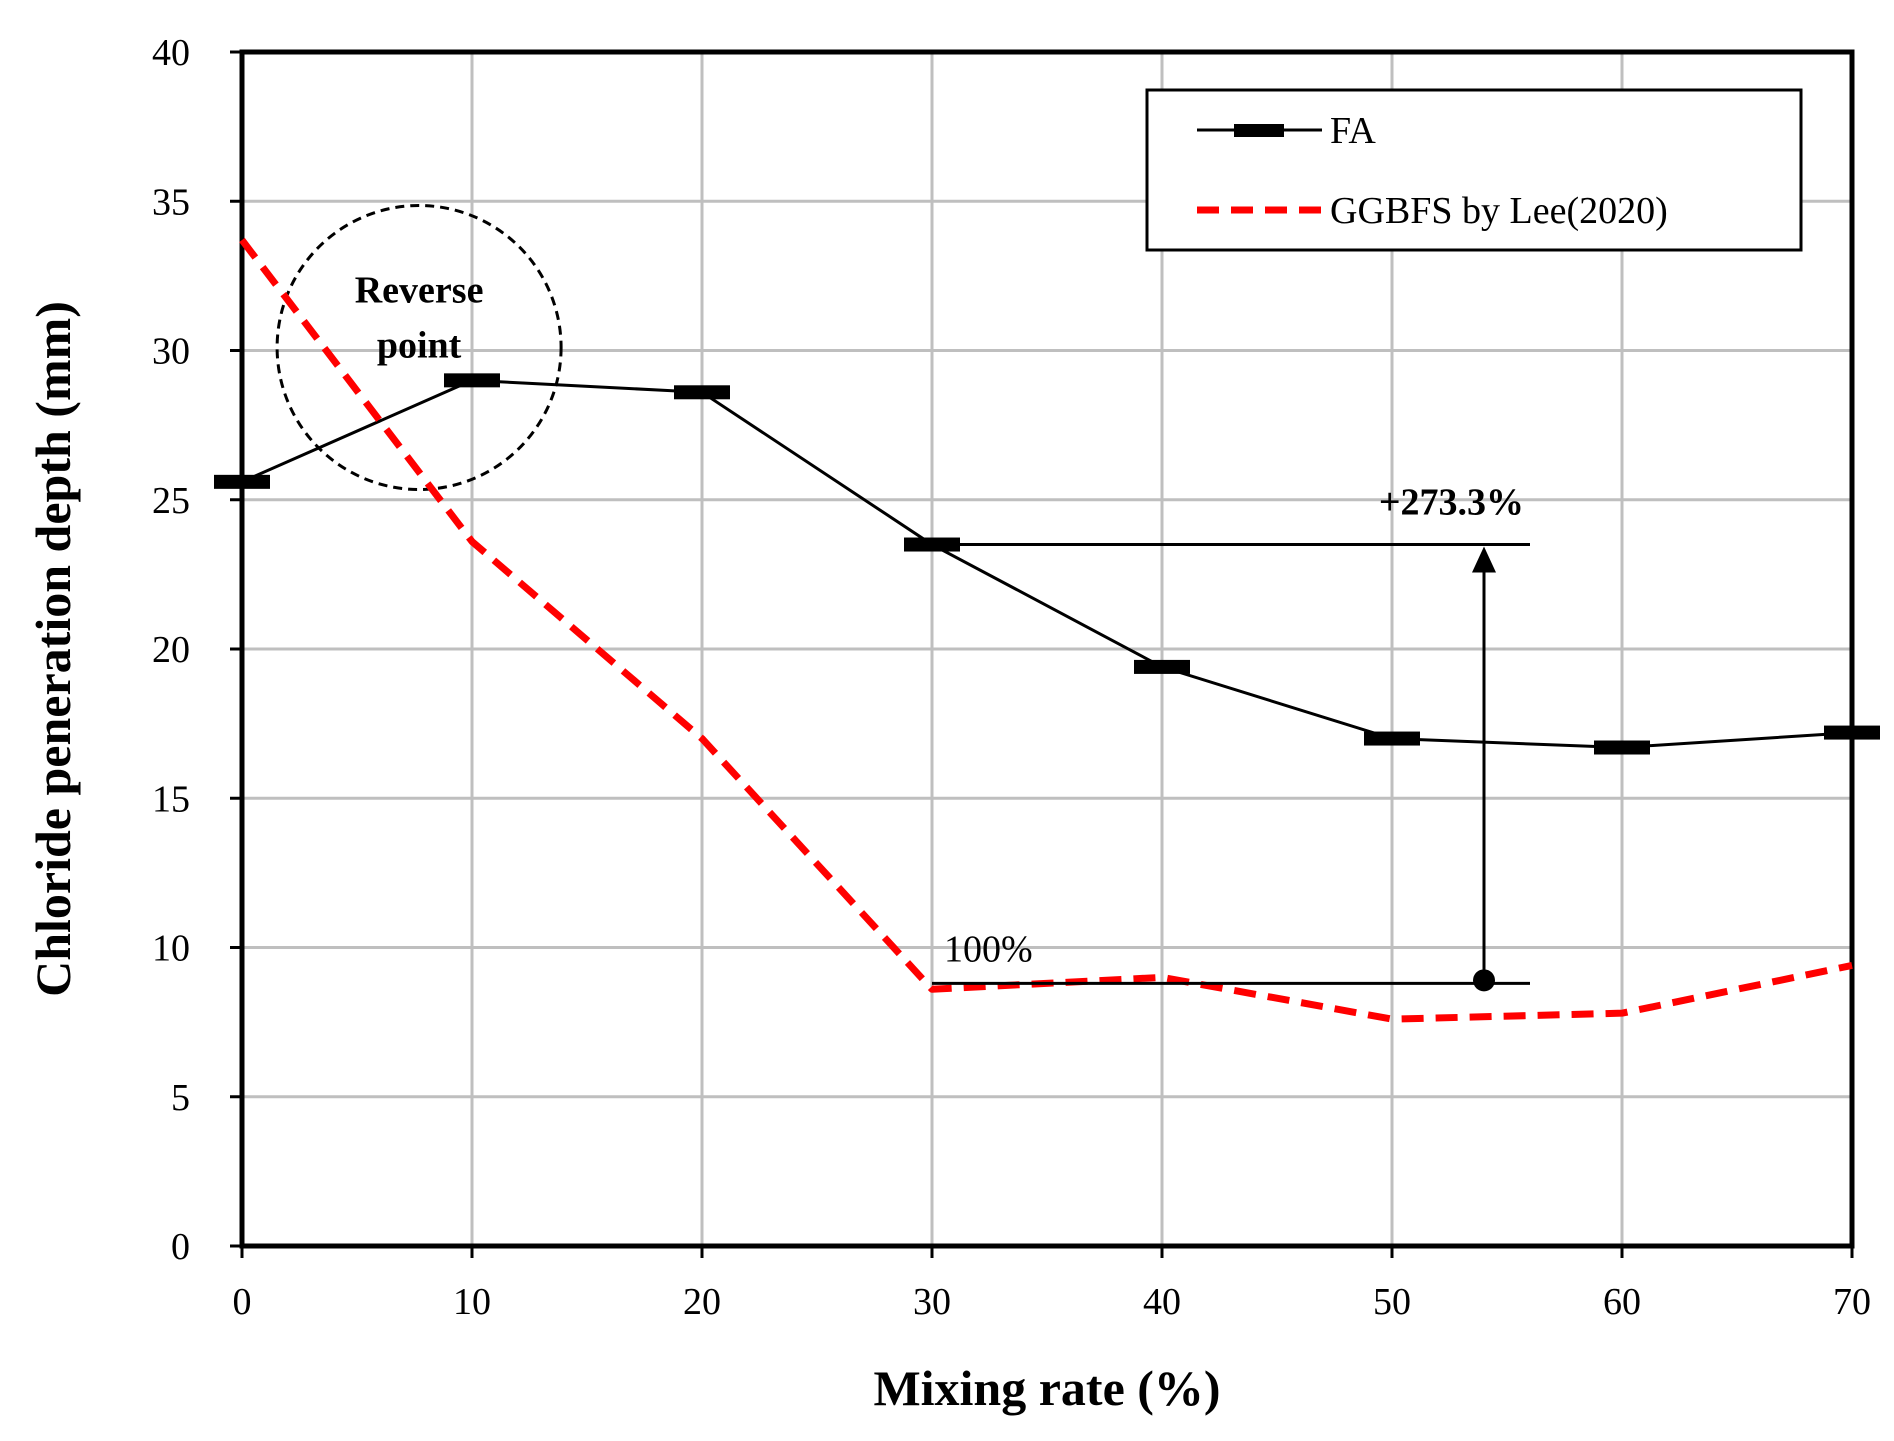 This screenshot has width=1894, height=1441. Describe the element at coordinates (1259, 130) in the screenshot. I see `legend-marker-fa` at that location.